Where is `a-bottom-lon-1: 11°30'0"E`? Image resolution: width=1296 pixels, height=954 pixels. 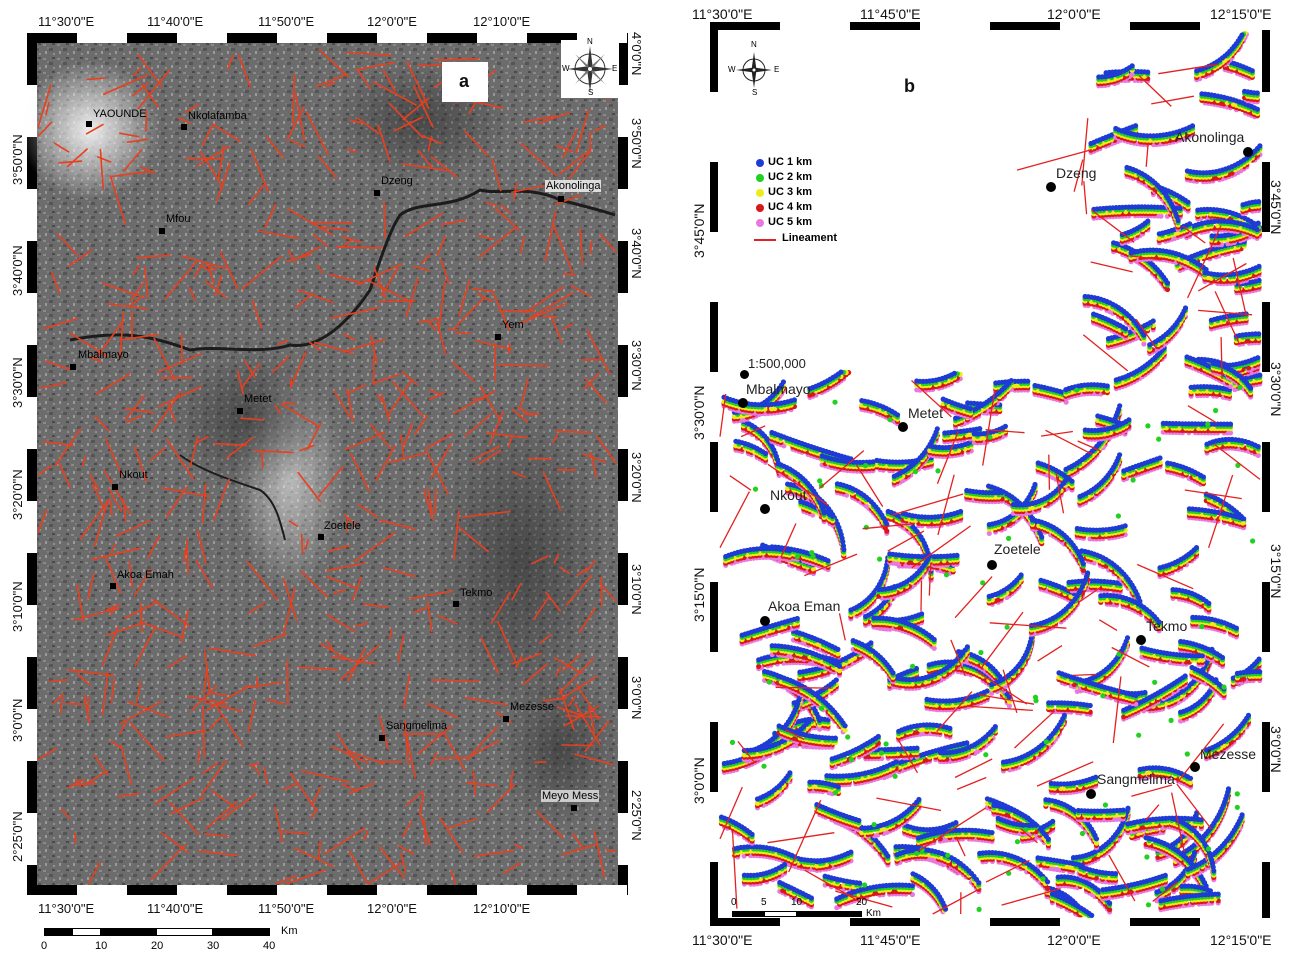 a-bottom-lon-1: 11°30'0"E is located at coordinates (66, 908).